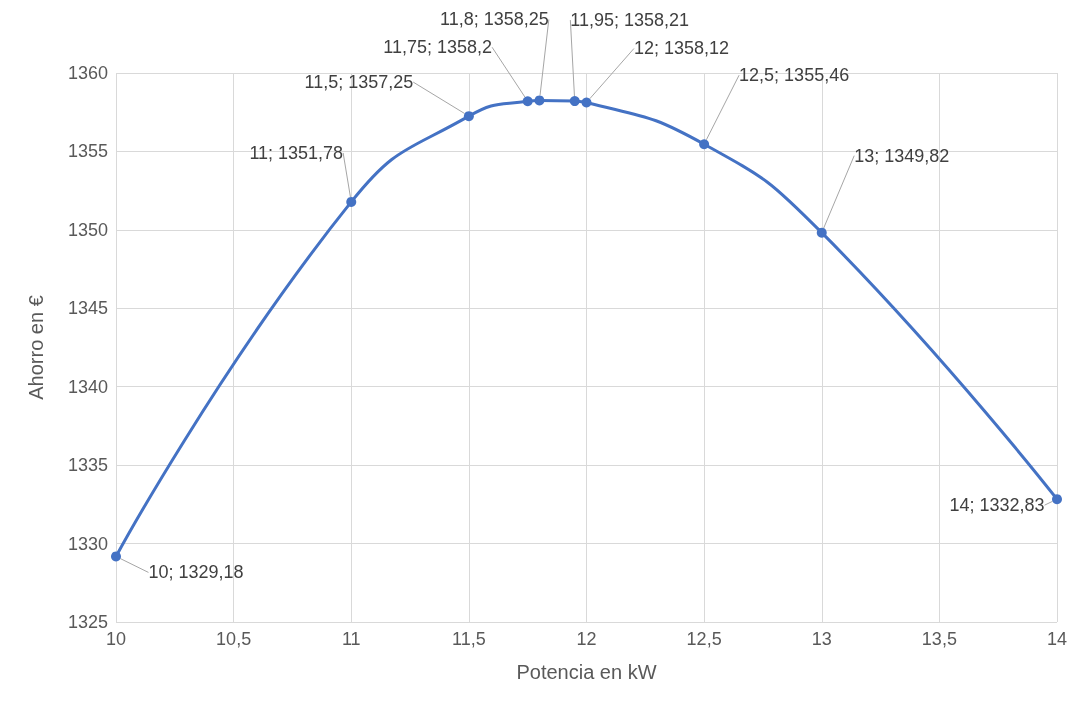 Image resolution: width=1077 pixels, height=704 pixels. I want to click on data-label: 14; 1332,83, so click(997, 505).